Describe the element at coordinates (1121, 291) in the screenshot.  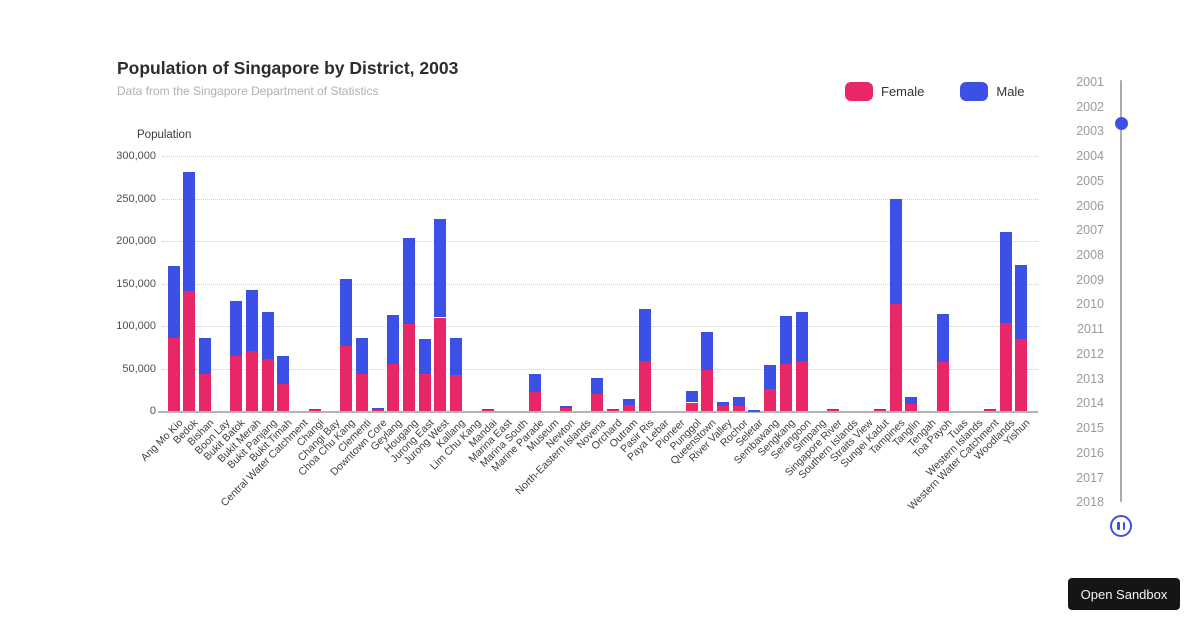
I see `slider-track` at that location.